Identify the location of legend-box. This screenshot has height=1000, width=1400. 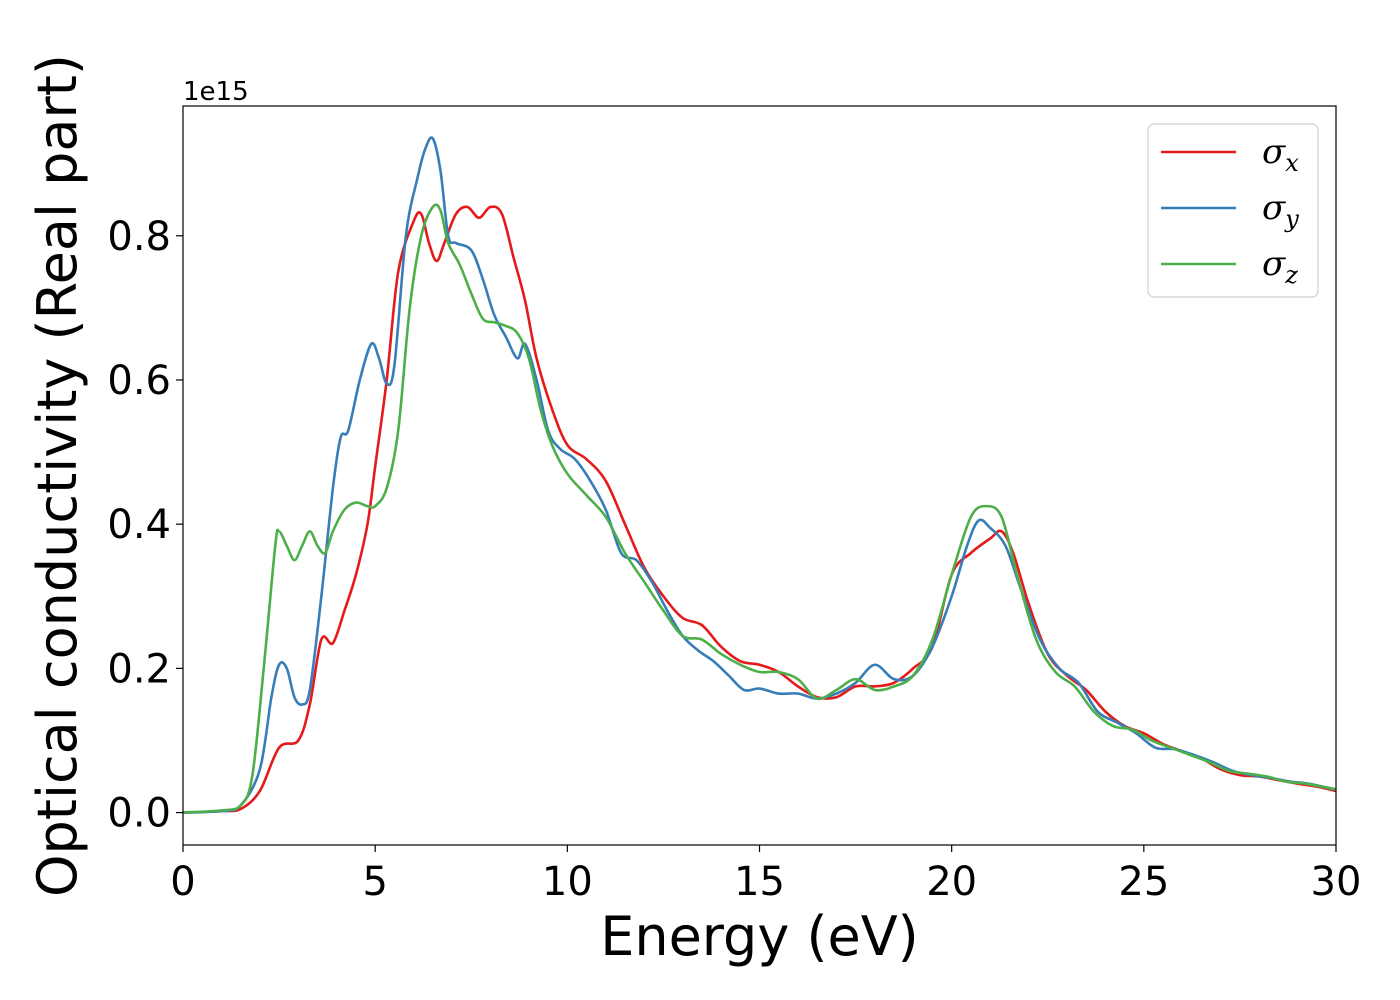
(1233, 210).